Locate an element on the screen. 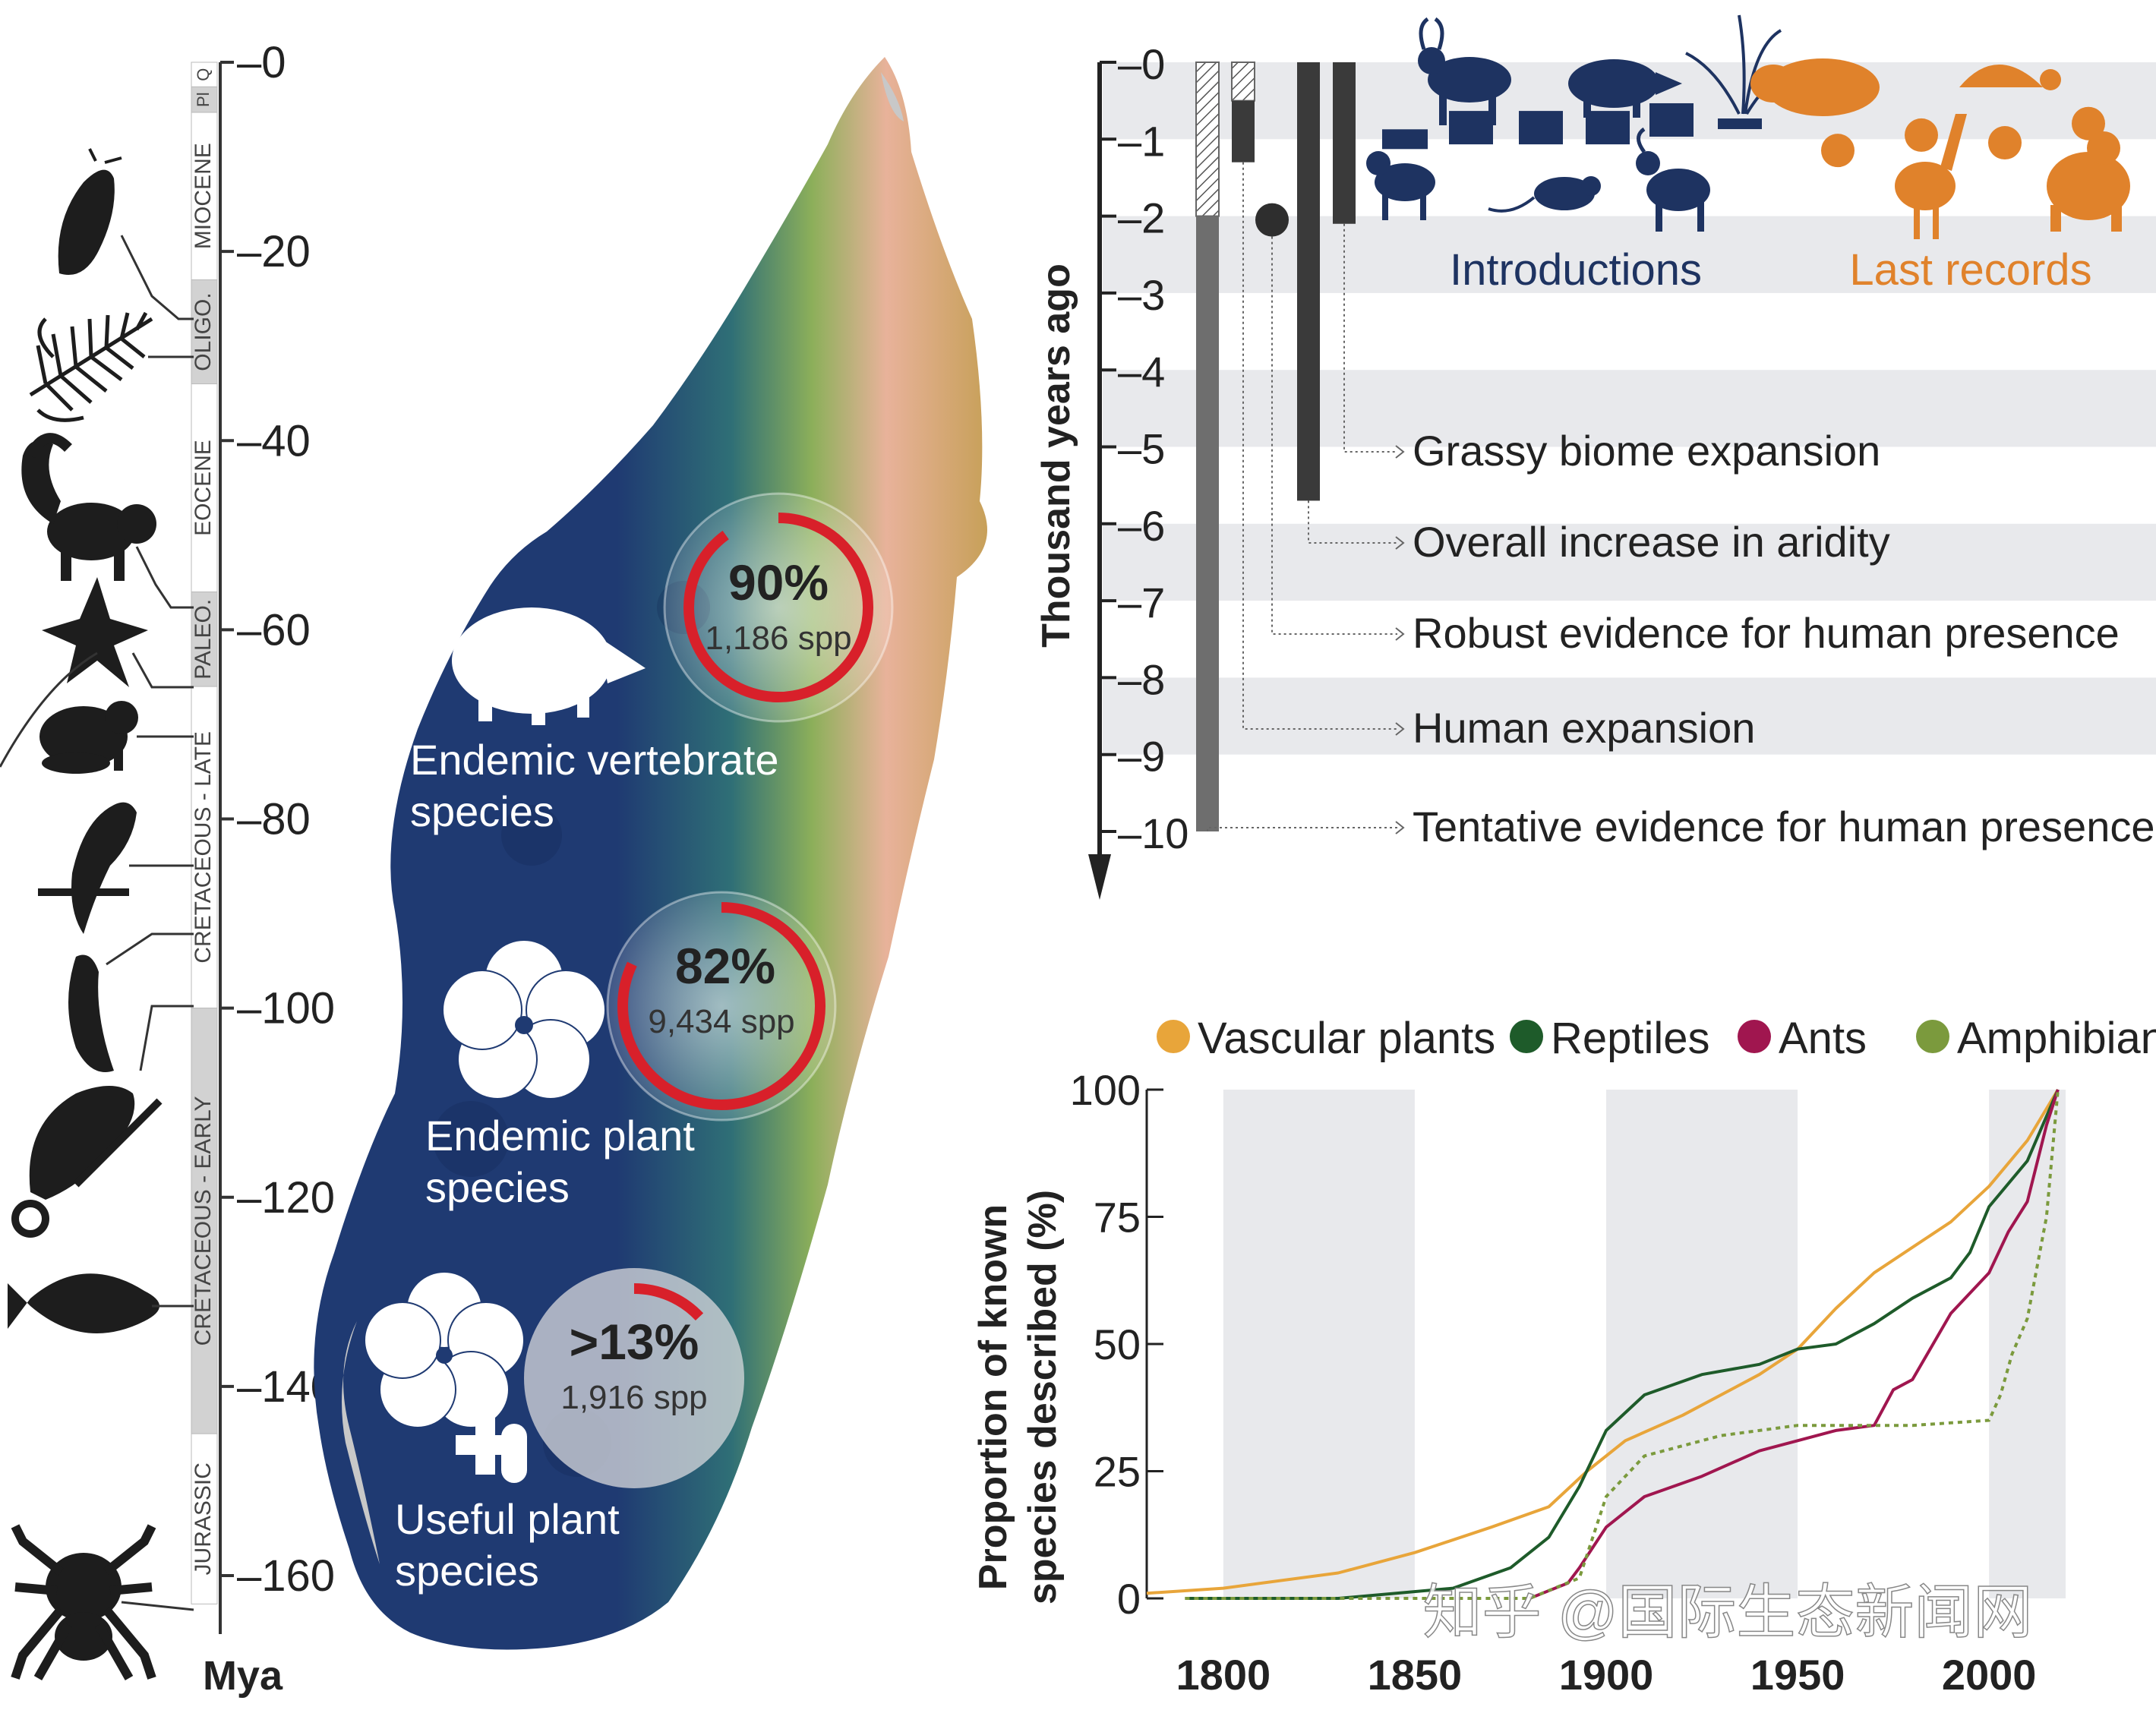 This screenshot has width=2156, height=1710. geologic-period-label: CRETACEOUS - LATE is located at coordinates (204, 848).